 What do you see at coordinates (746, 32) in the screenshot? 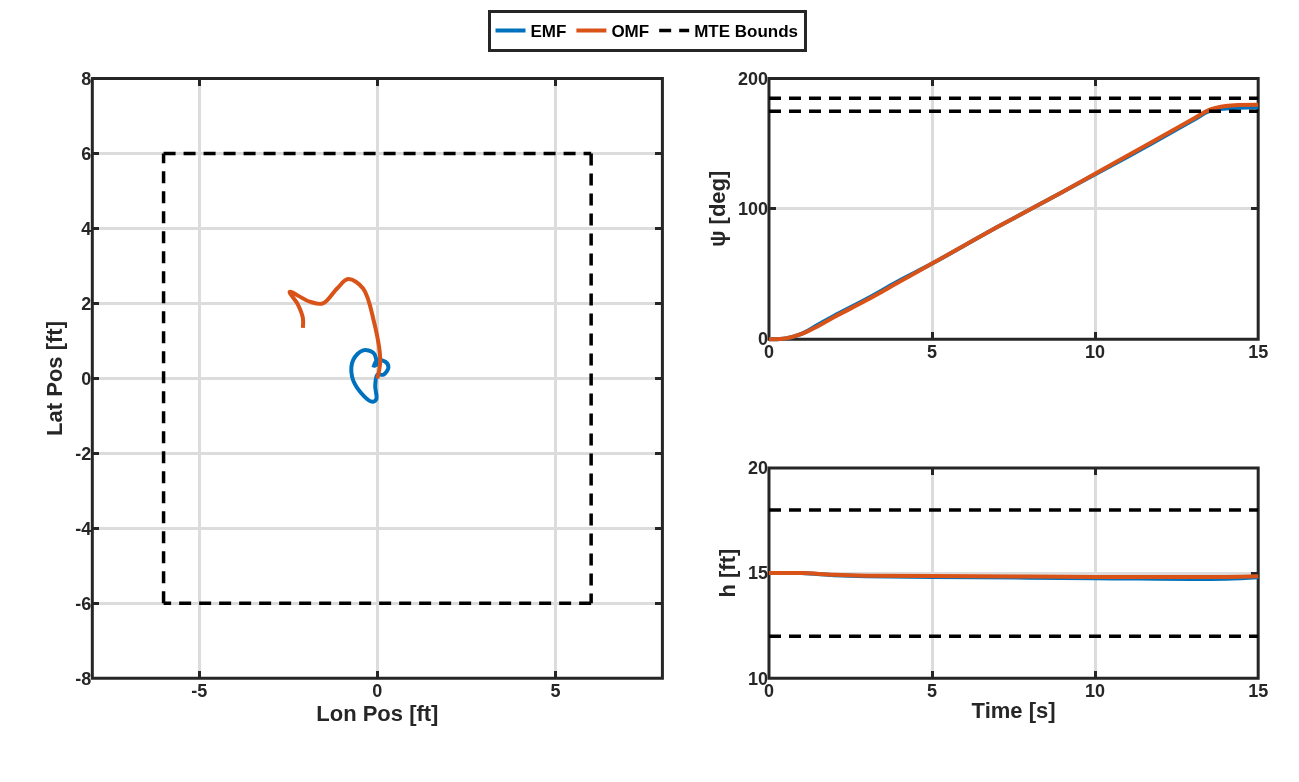
I see `legend-label: MTE Bounds` at bounding box center [746, 32].